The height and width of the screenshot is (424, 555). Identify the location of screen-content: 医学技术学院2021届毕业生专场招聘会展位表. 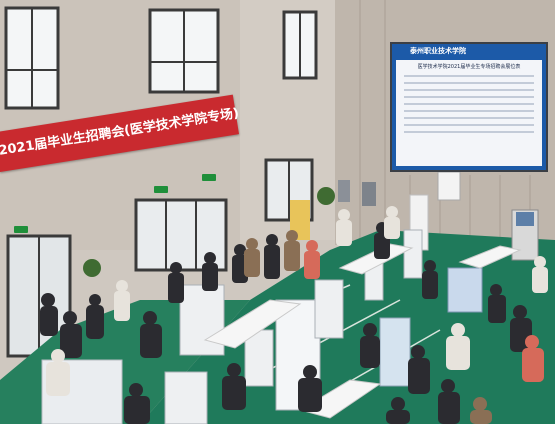
(469, 113).